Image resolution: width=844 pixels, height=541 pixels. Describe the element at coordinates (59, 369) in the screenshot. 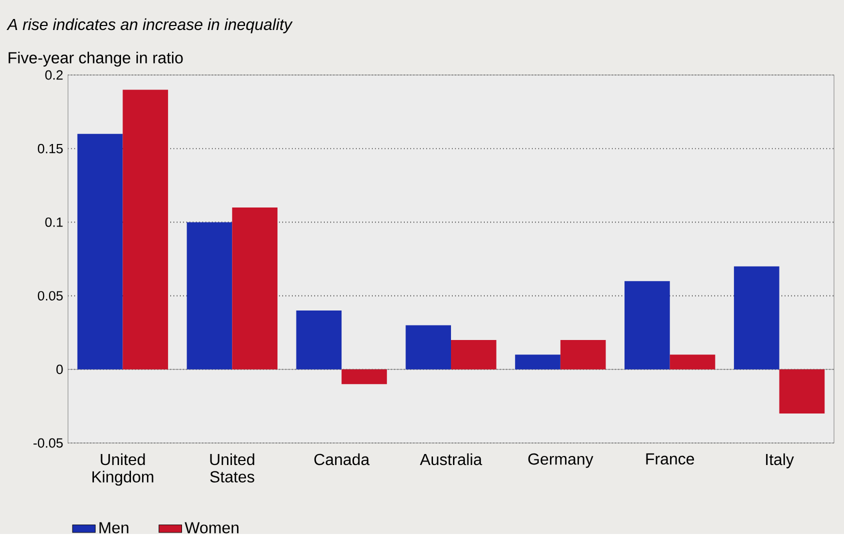

I see `y-tick-label: 0` at that location.